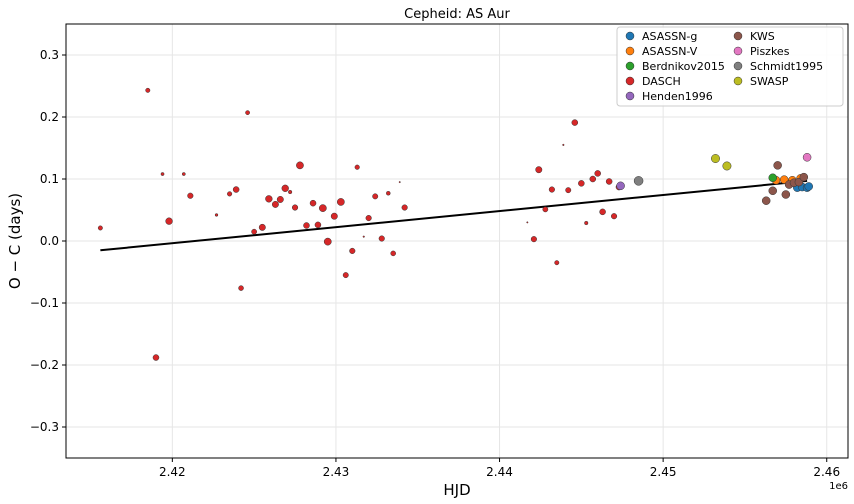  What do you see at coordinates (457, 14) in the screenshot?
I see `chart-title: Cepheid: AS Aur` at bounding box center [457, 14].